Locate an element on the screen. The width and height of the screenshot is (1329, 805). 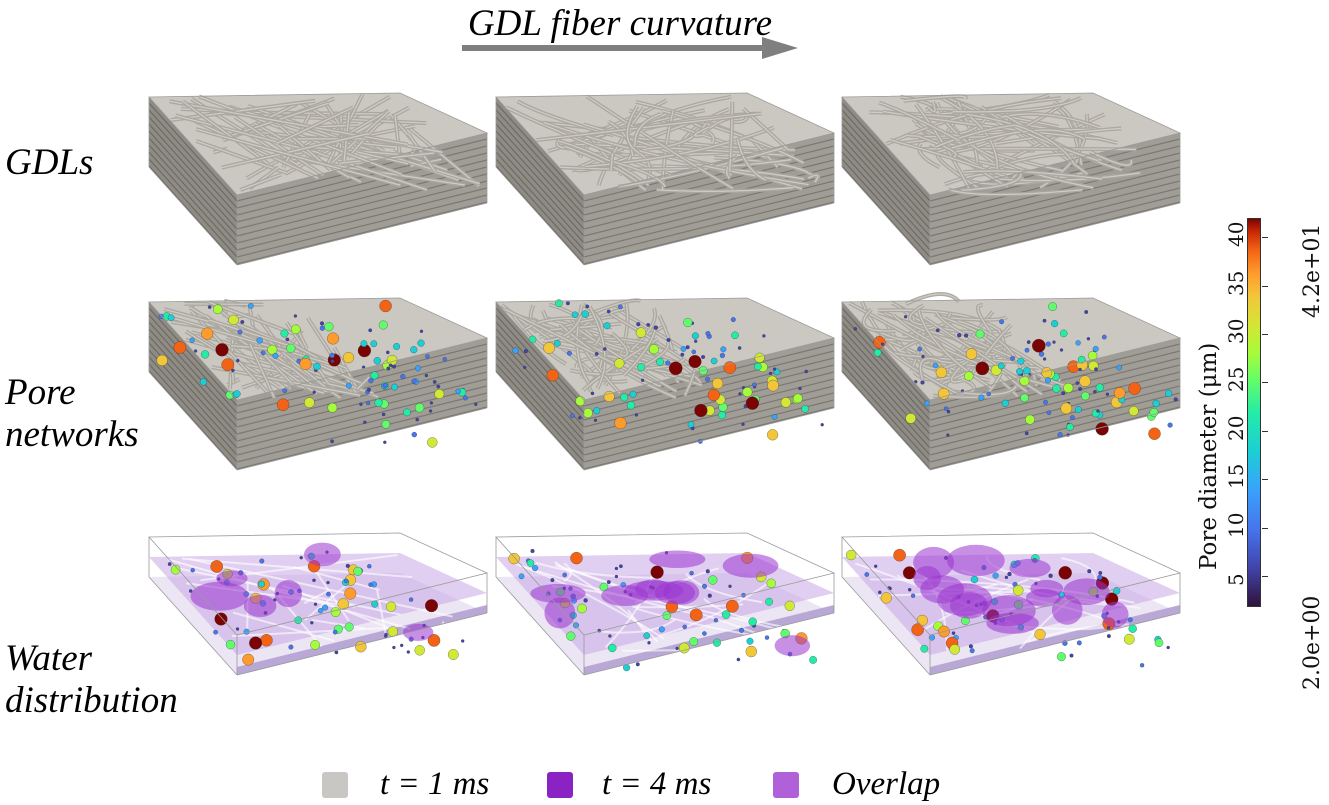
panel-r3-c2 is located at coordinates (665, 604).